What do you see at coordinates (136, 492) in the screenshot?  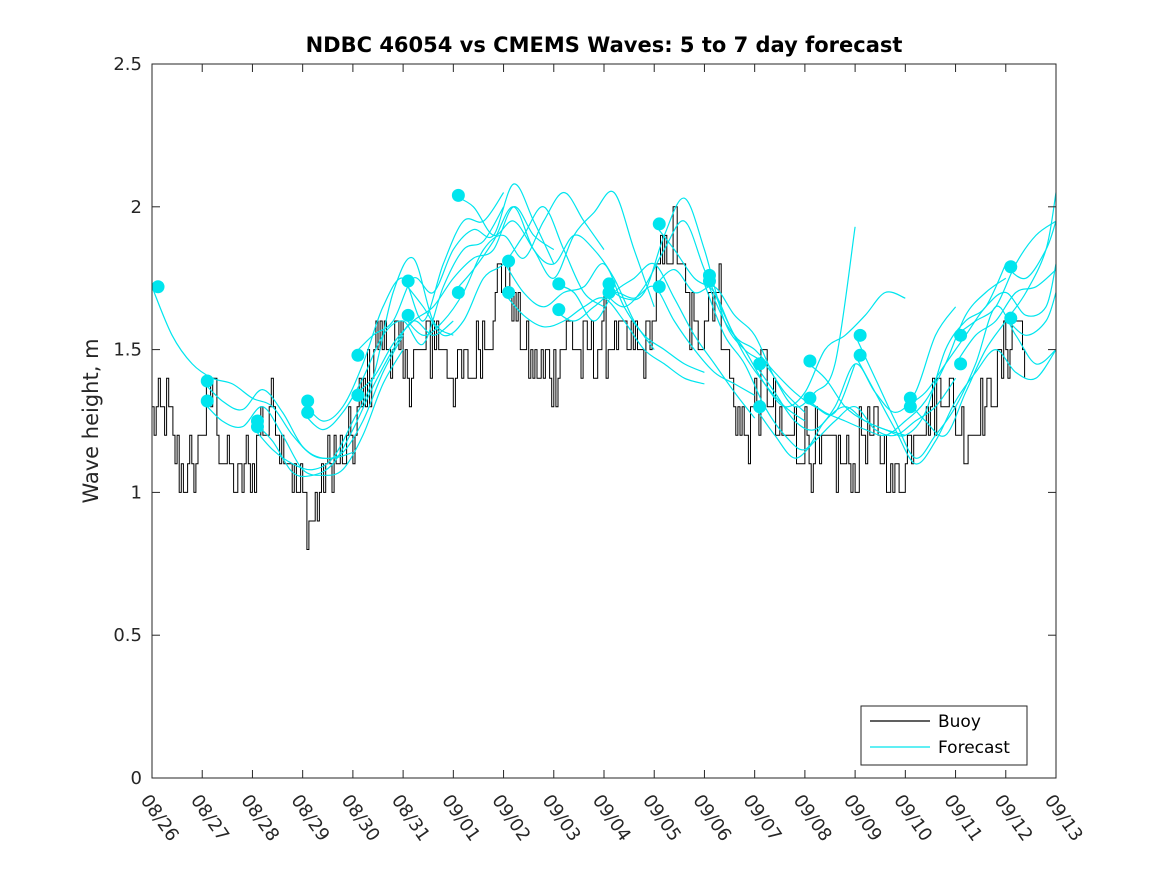 I see `y-tick-label: 1` at bounding box center [136, 492].